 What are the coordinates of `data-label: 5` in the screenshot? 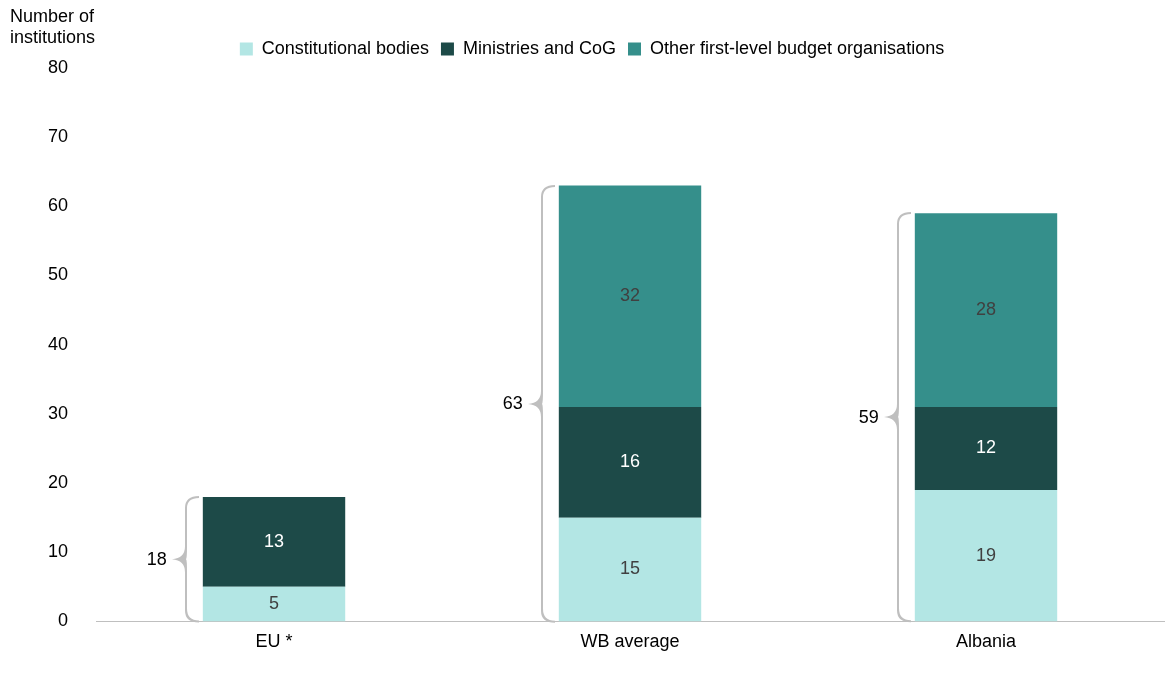 It's located at (274, 603).